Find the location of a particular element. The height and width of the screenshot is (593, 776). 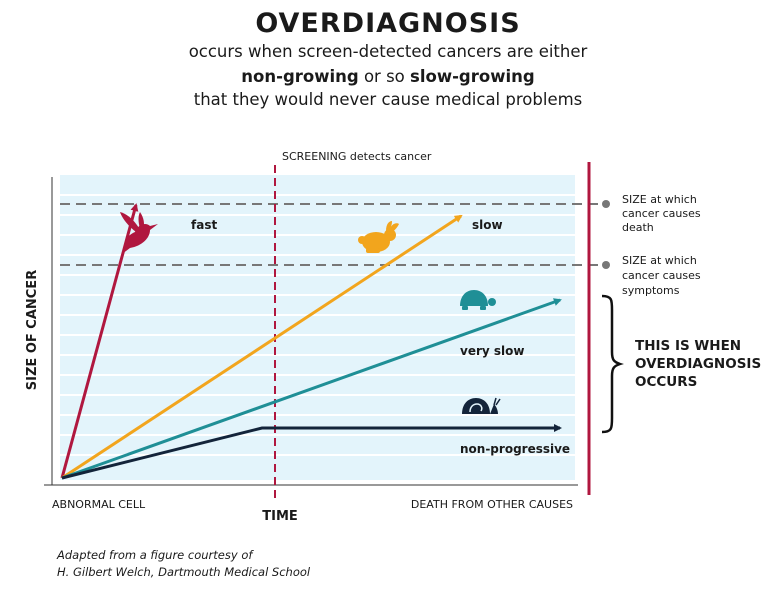

y-axis-label: SIZE OF CANCER is located at coordinates (32, 330).